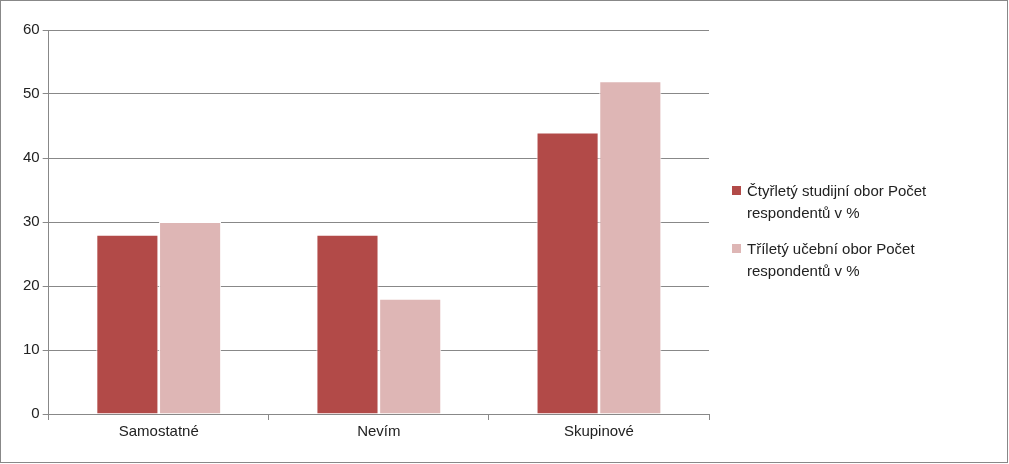 This screenshot has width=1009, height=464. What do you see at coordinates (379, 431) in the screenshot?
I see `x-tick-label: Nevím` at bounding box center [379, 431].